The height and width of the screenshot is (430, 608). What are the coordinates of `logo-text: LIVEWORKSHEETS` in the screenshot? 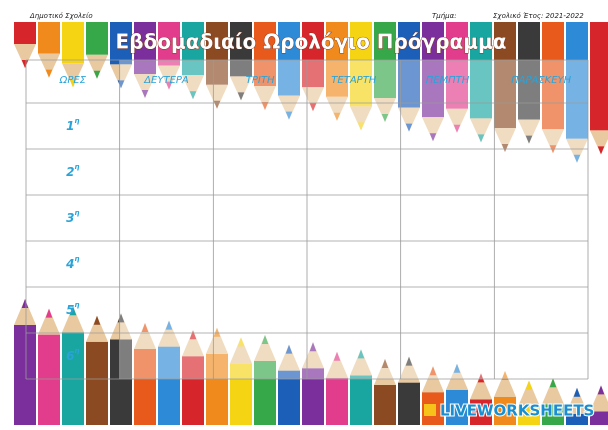 It's located at (517, 411).